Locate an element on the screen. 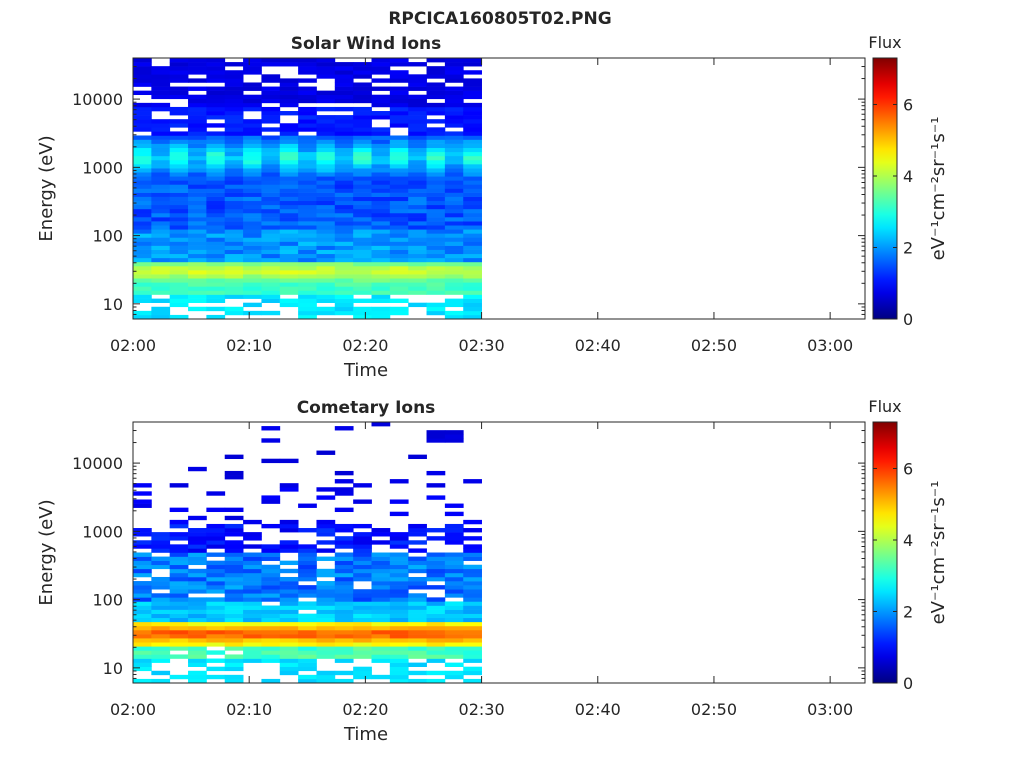 The width and height of the screenshot is (1024, 768). heatmap-cells is located at coordinates (307, 552).